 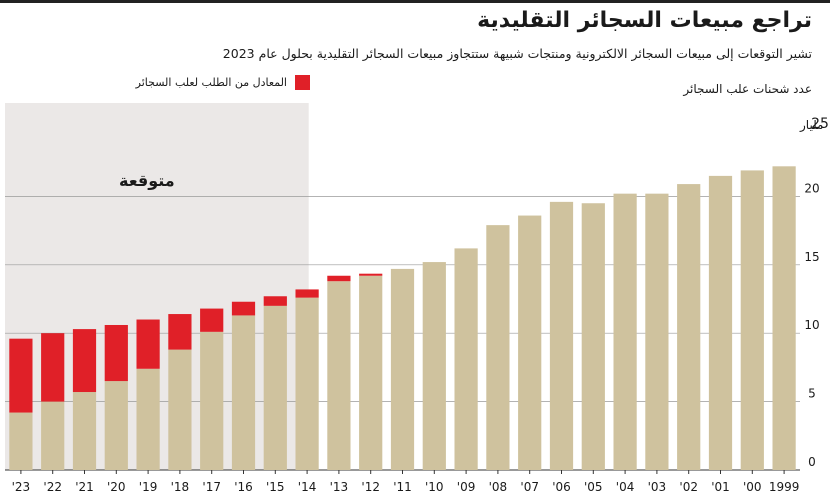 I want to click on x-tick-label: '11, so click(x=402, y=487).